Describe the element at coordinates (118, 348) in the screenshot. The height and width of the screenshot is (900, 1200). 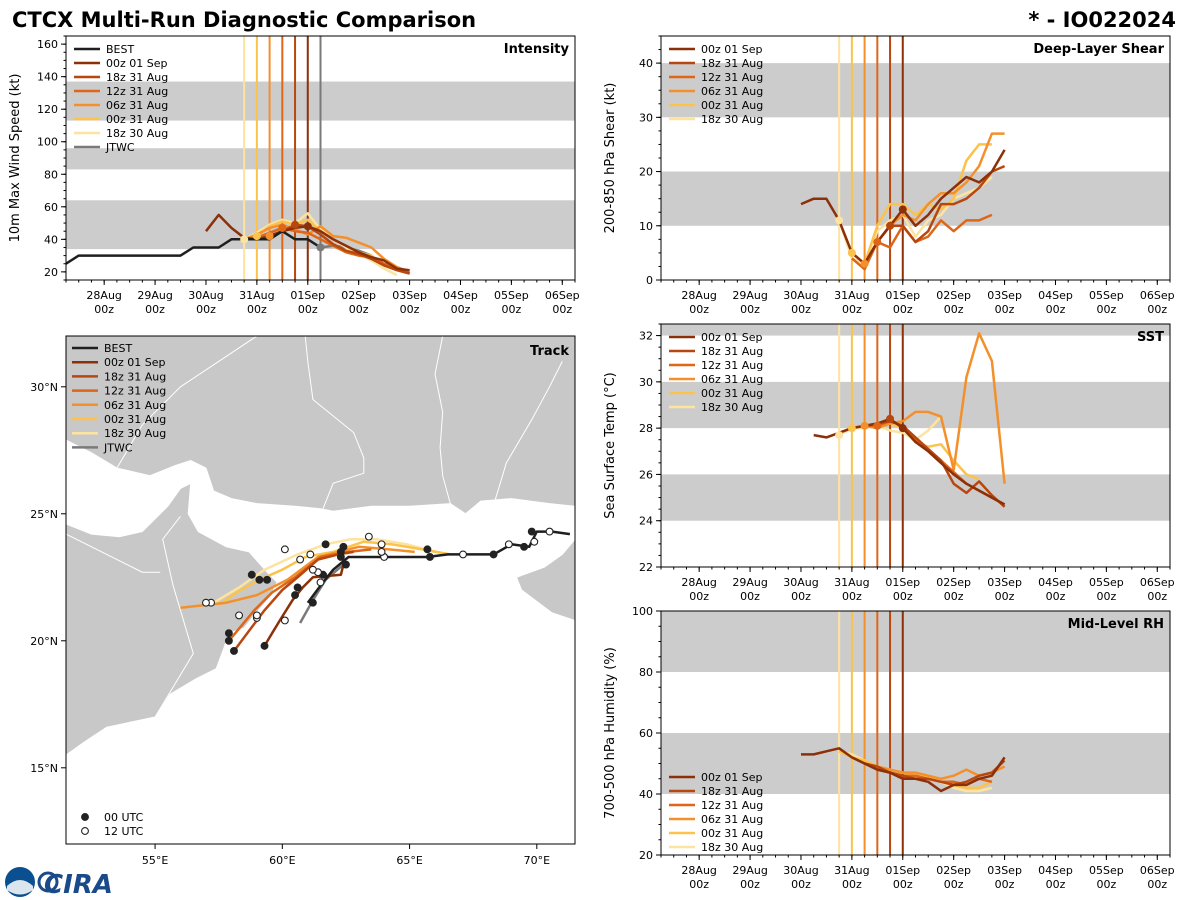
I see `legend-label: BEST` at that location.